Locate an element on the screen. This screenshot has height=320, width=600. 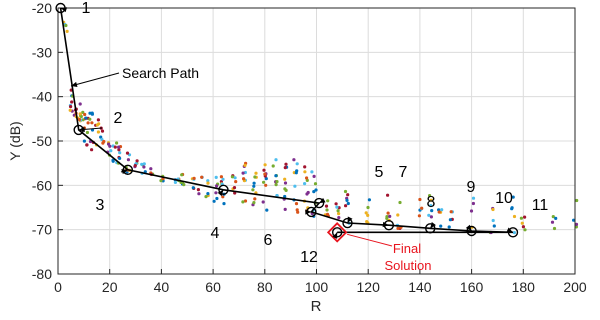
step-label-6: 6 is located at coordinates (268, 240).